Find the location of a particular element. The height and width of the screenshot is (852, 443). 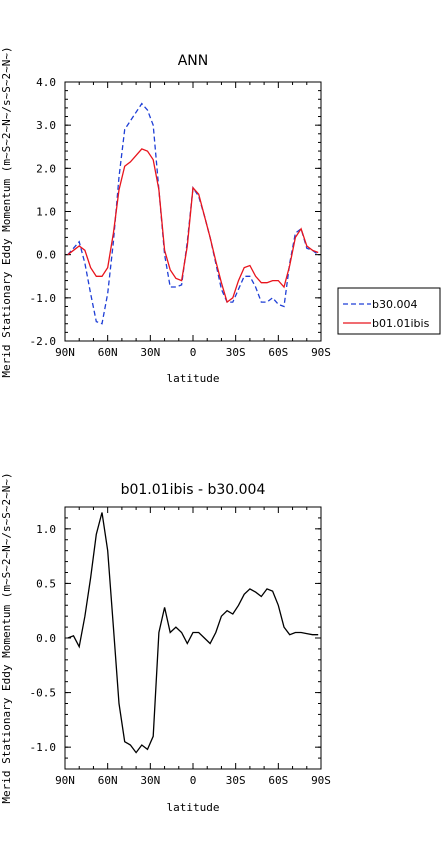

panel-2-title: b01.01ibis - b30.004 is located at coordinates (193, 490).